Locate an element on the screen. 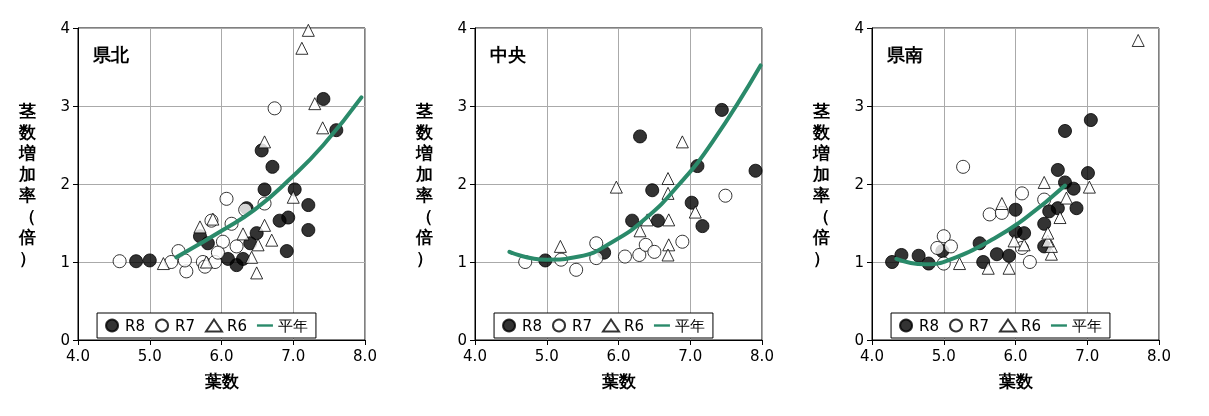 The image size is (1209, 416). text: 中央 is located at coordinates (508, 54).